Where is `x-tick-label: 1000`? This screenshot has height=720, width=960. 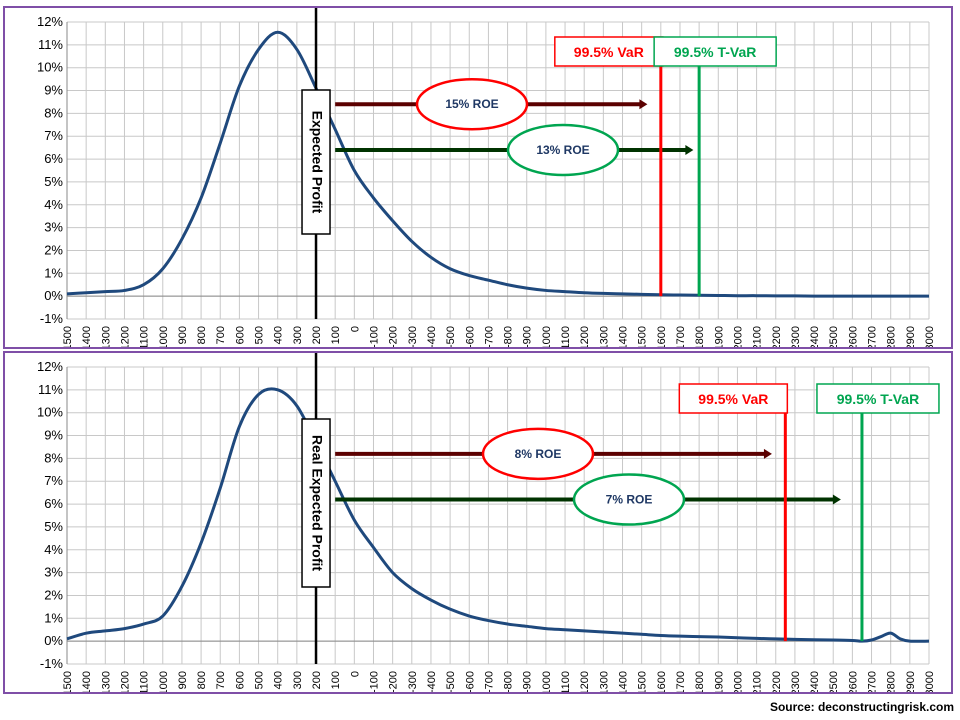 x-tick-label: 1000 is located at coordinates (164, 681).